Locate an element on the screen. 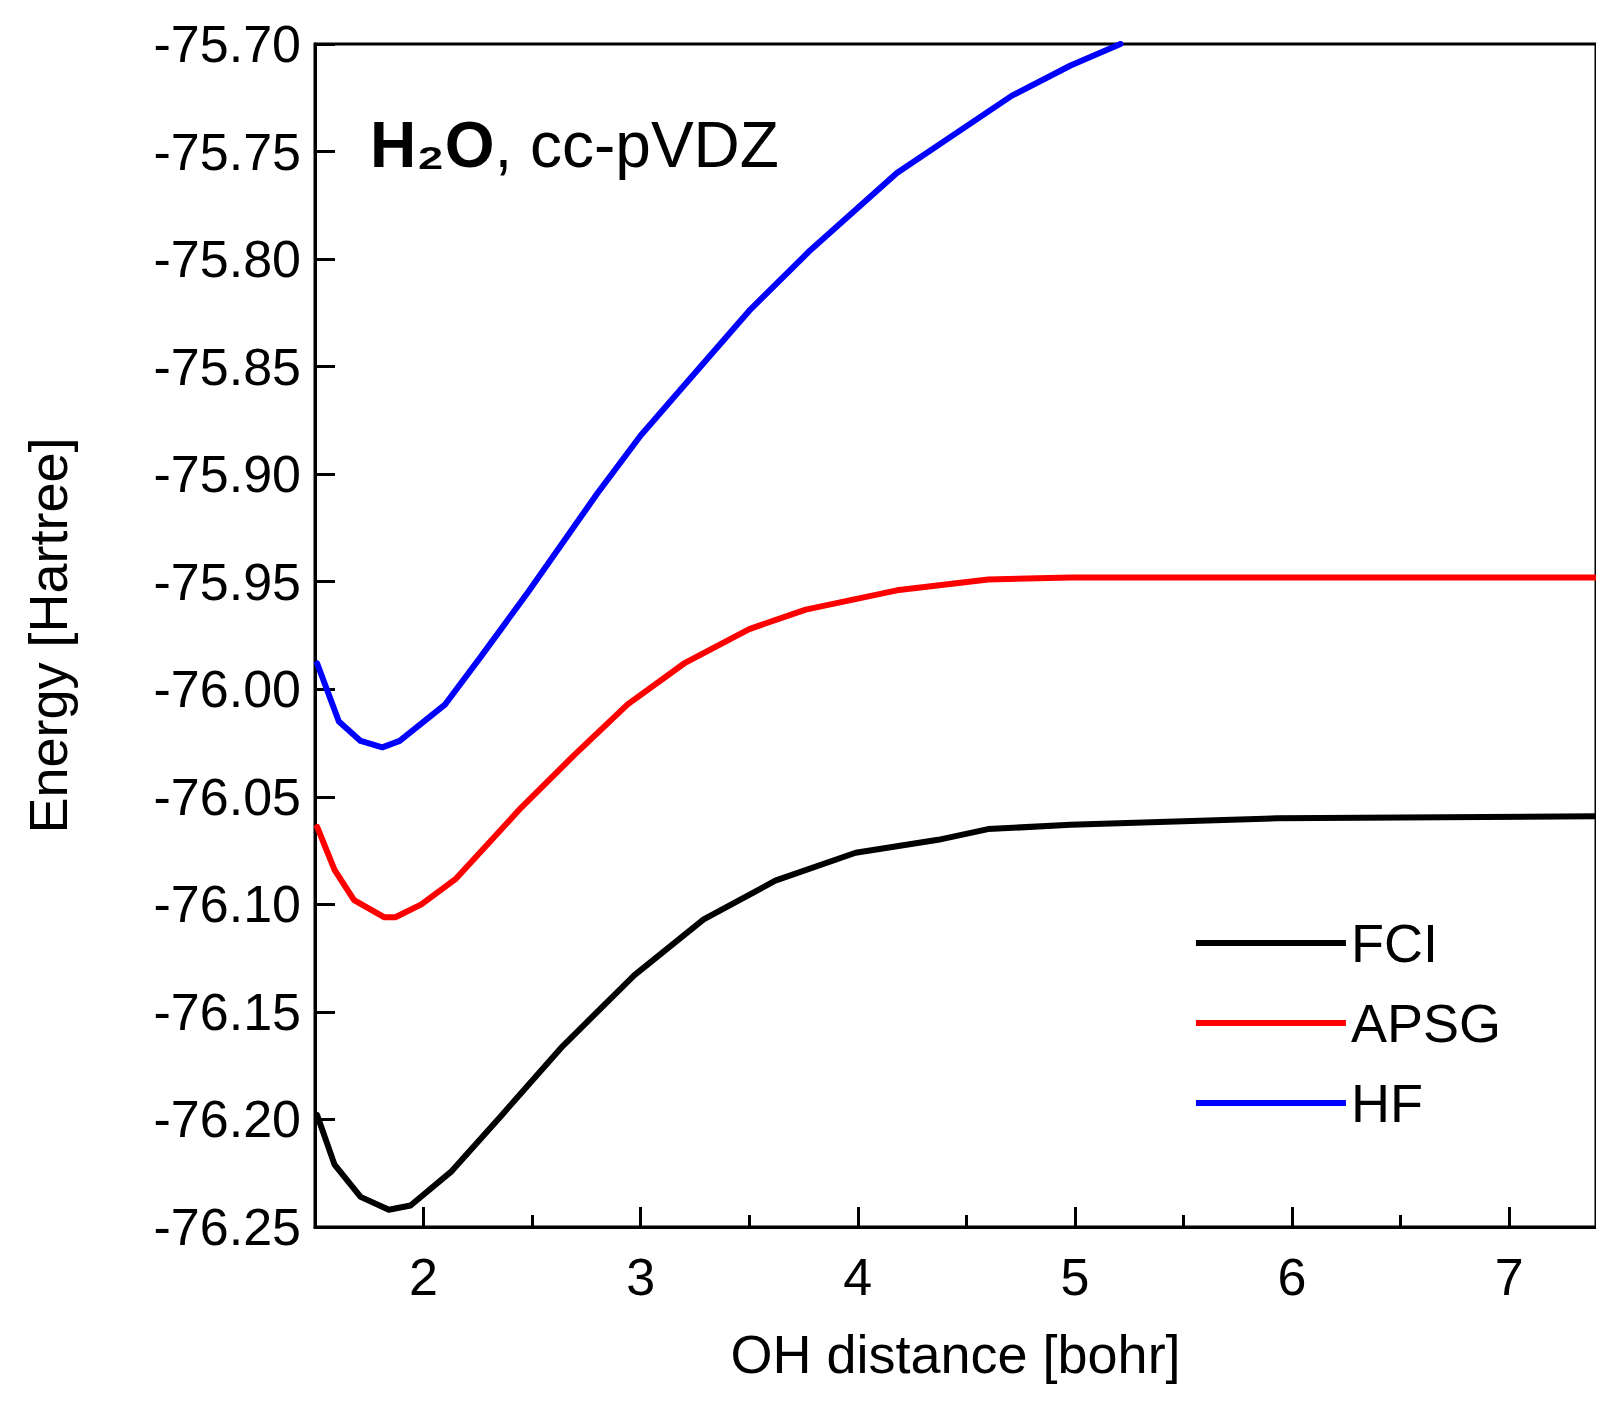  y-axis-title: Energy [Hartree] is located at coordinates (48, 635).